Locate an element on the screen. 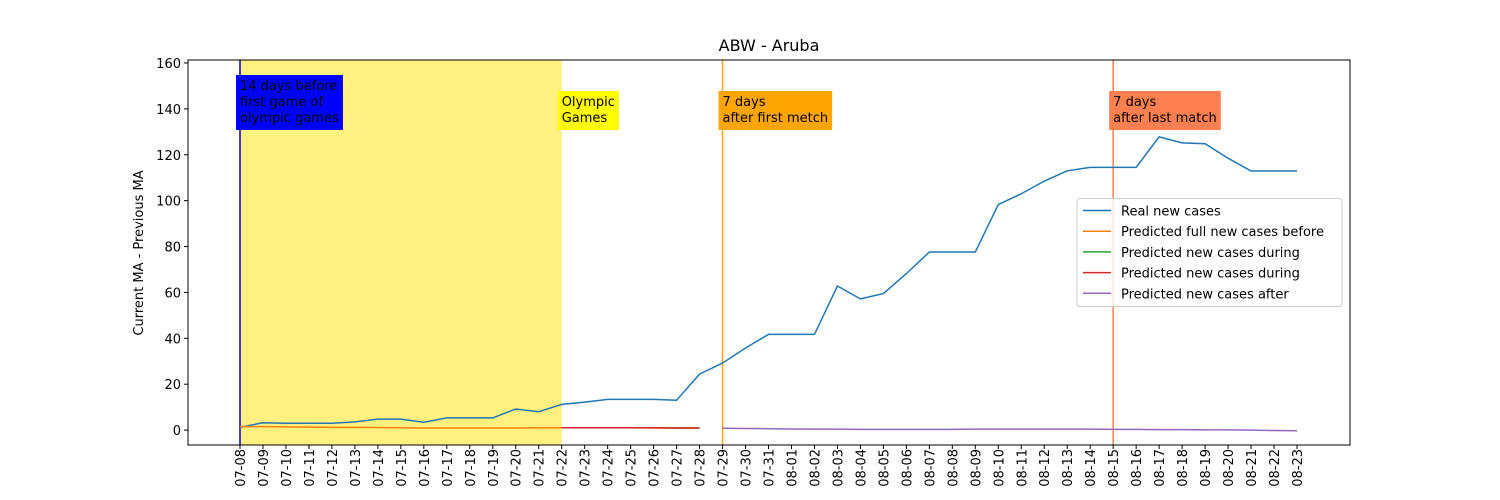  x-tick-label: 07-13 is located at coordinates (356, 468).